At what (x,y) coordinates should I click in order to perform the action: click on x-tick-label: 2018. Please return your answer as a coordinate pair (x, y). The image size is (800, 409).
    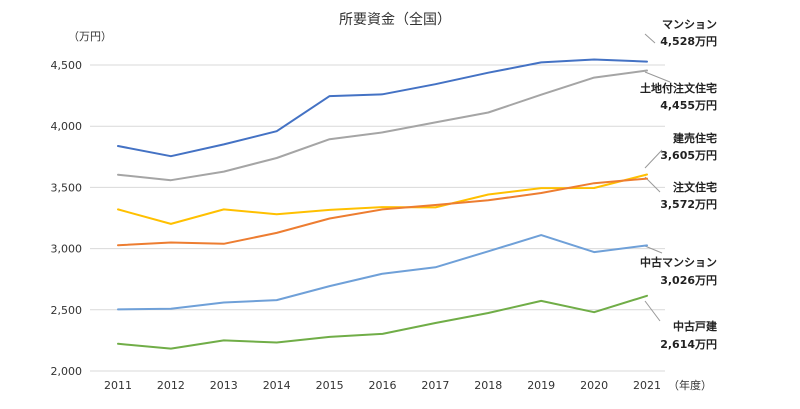
    Looking at the image, I should click on (488, 385).